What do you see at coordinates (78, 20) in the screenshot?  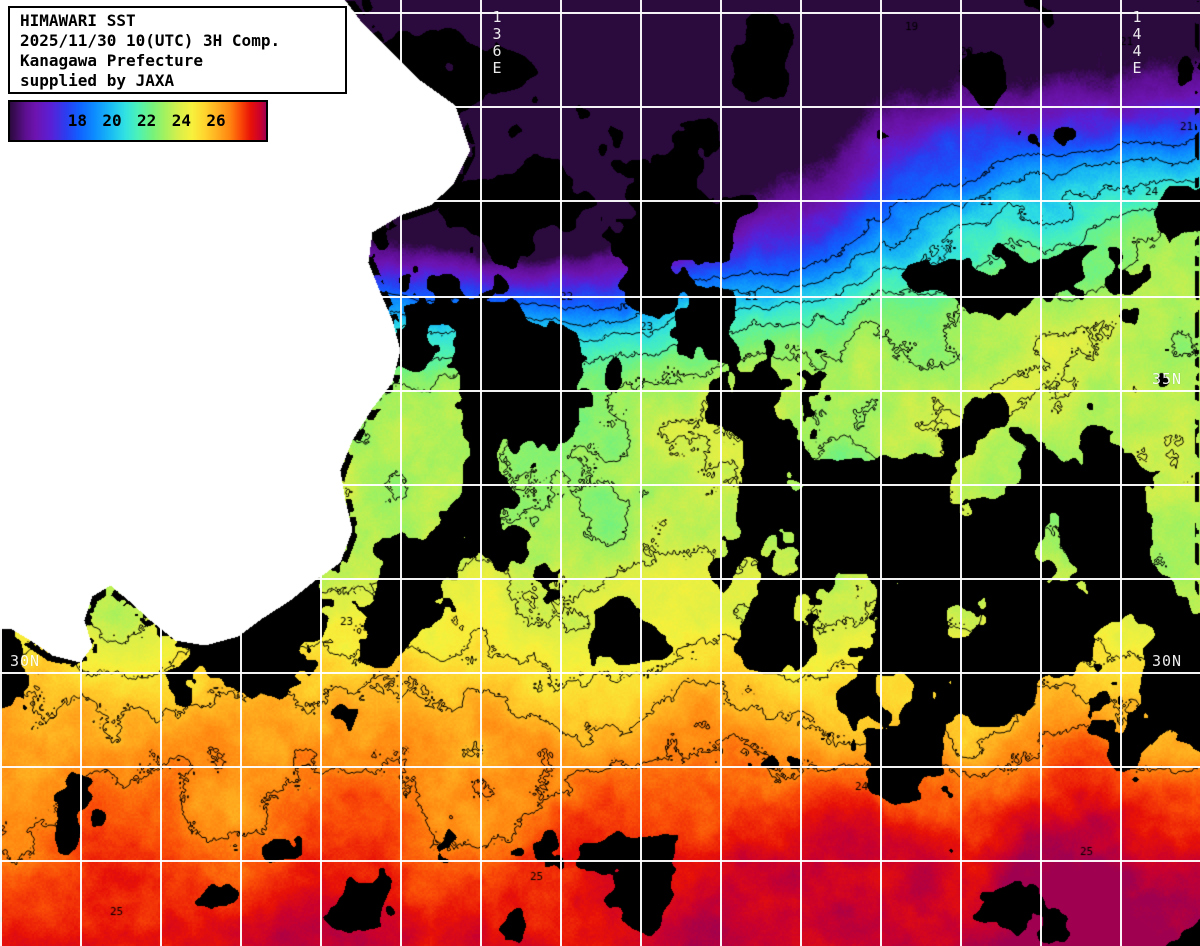 I see `product-title: HIMAWARI SST` at bounding box center [78, 20].